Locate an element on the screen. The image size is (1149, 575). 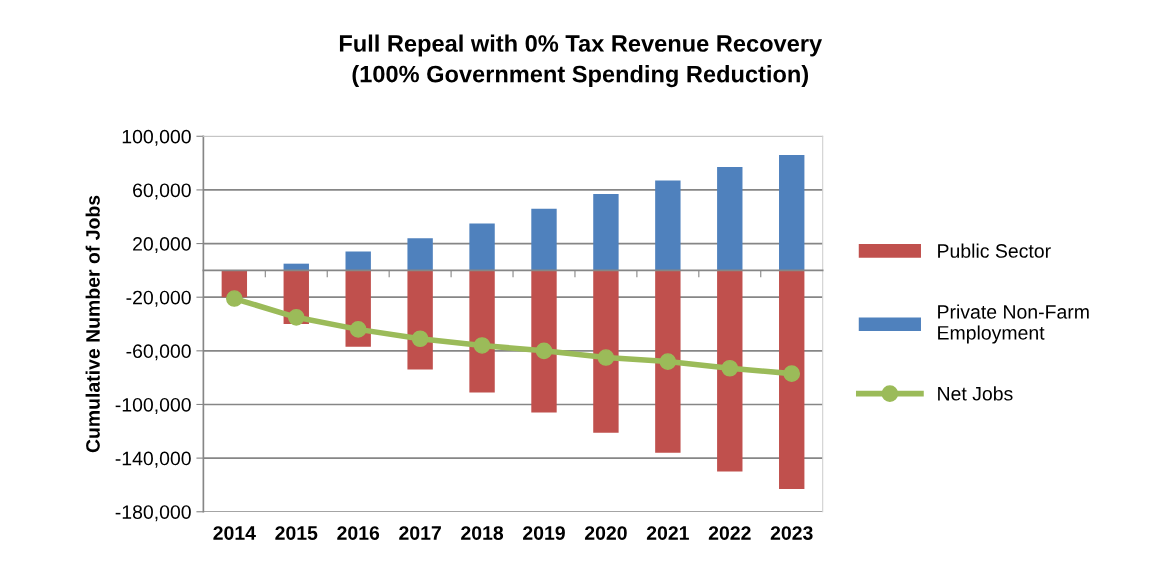
x-tick-label: 2017 is located at coordinates (420, 533).